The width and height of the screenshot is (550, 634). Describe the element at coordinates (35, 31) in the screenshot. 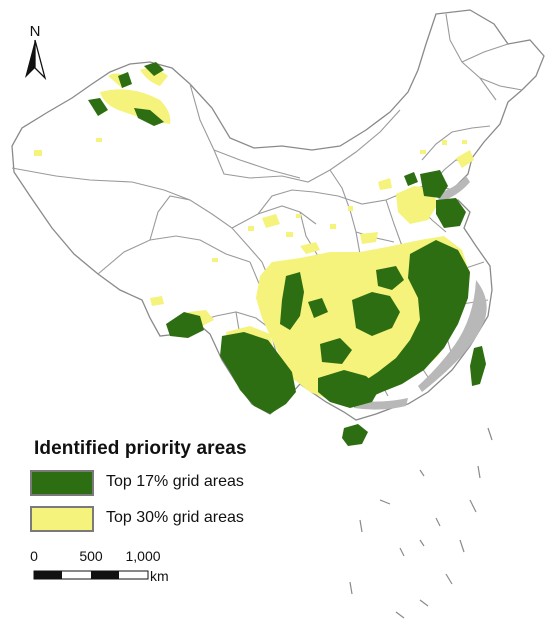

I see `north-arrow-label: N` at that location.